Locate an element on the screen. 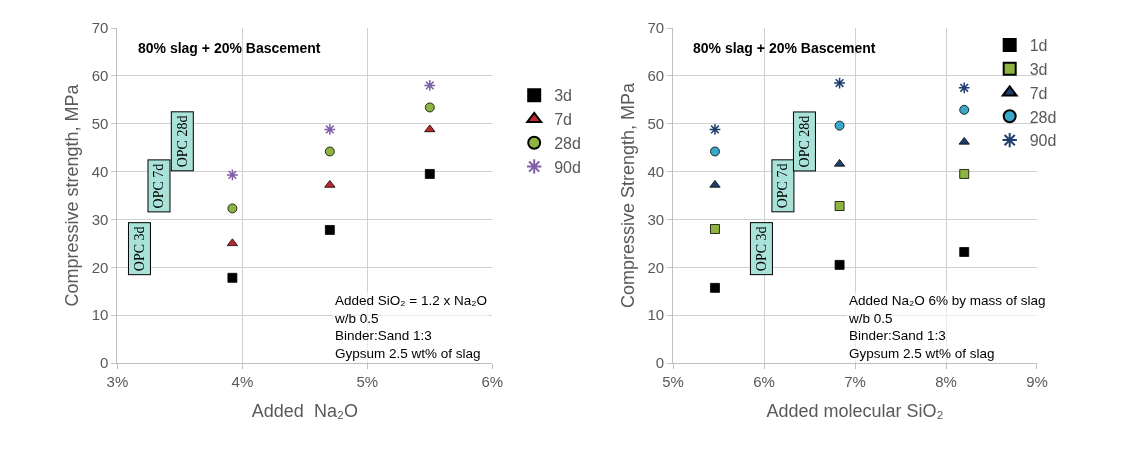 This screenshot has width=1138, height=468. x-tick-label: 7% is located at coordinates (855, 381).